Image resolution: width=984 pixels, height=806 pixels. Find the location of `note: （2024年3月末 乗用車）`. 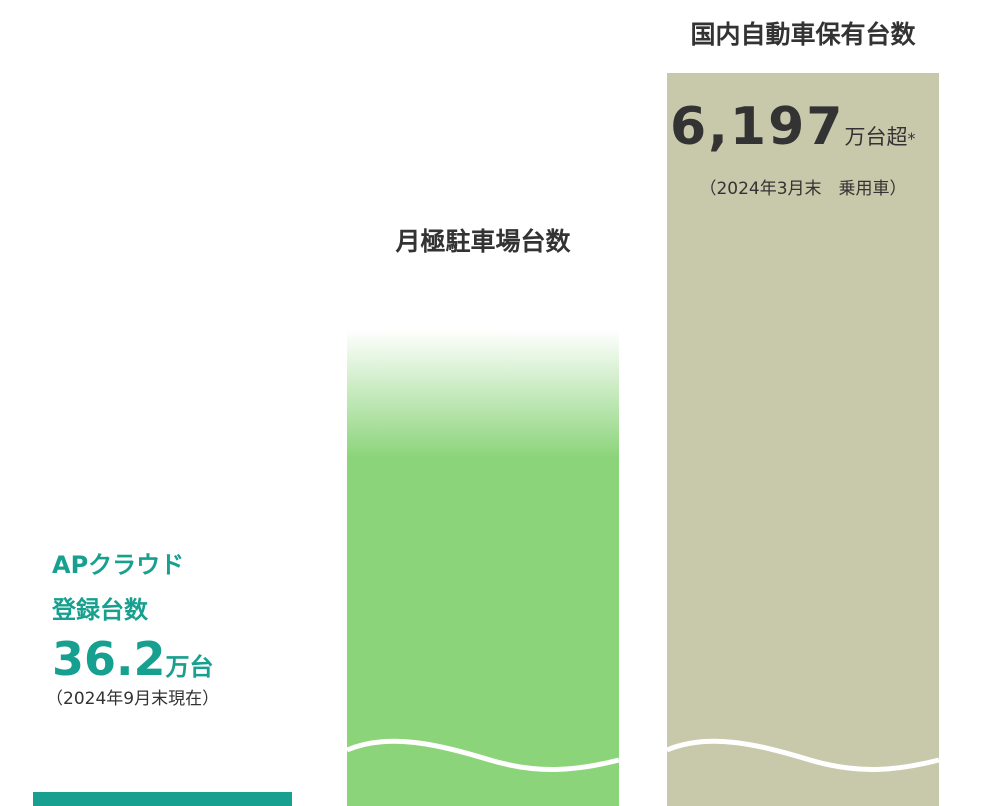

note: （2024年3月末 乗用車） is located at coordinates (803, 189).